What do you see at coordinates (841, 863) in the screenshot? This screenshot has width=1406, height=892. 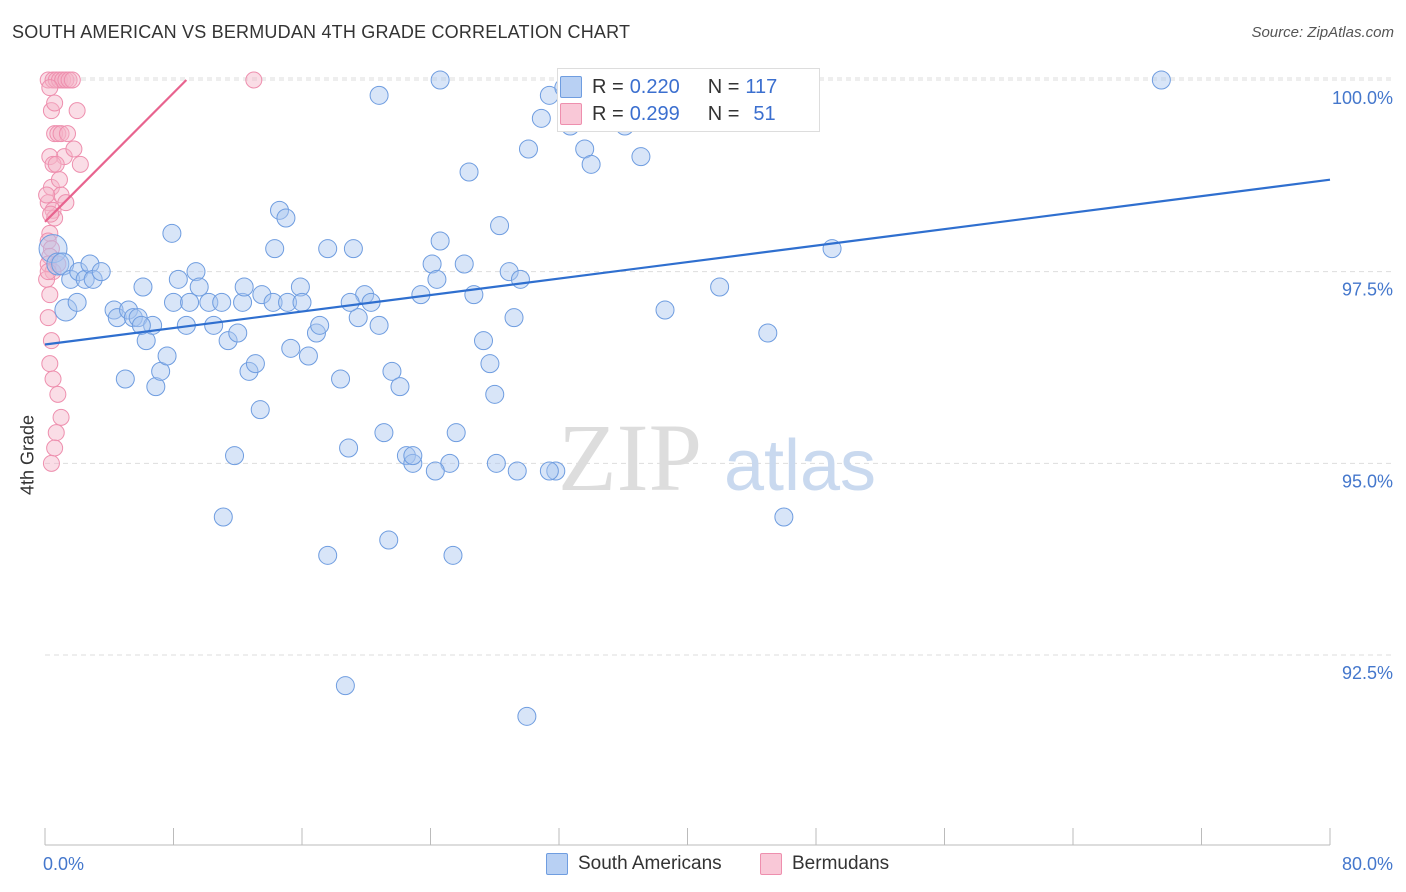 I see `legend-label-bermudans: Bermudans` at bounding box center [841, 863].